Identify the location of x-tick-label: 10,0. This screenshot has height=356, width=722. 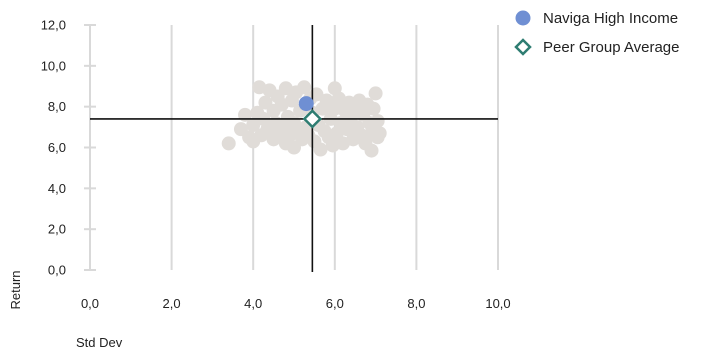
(497, 303).